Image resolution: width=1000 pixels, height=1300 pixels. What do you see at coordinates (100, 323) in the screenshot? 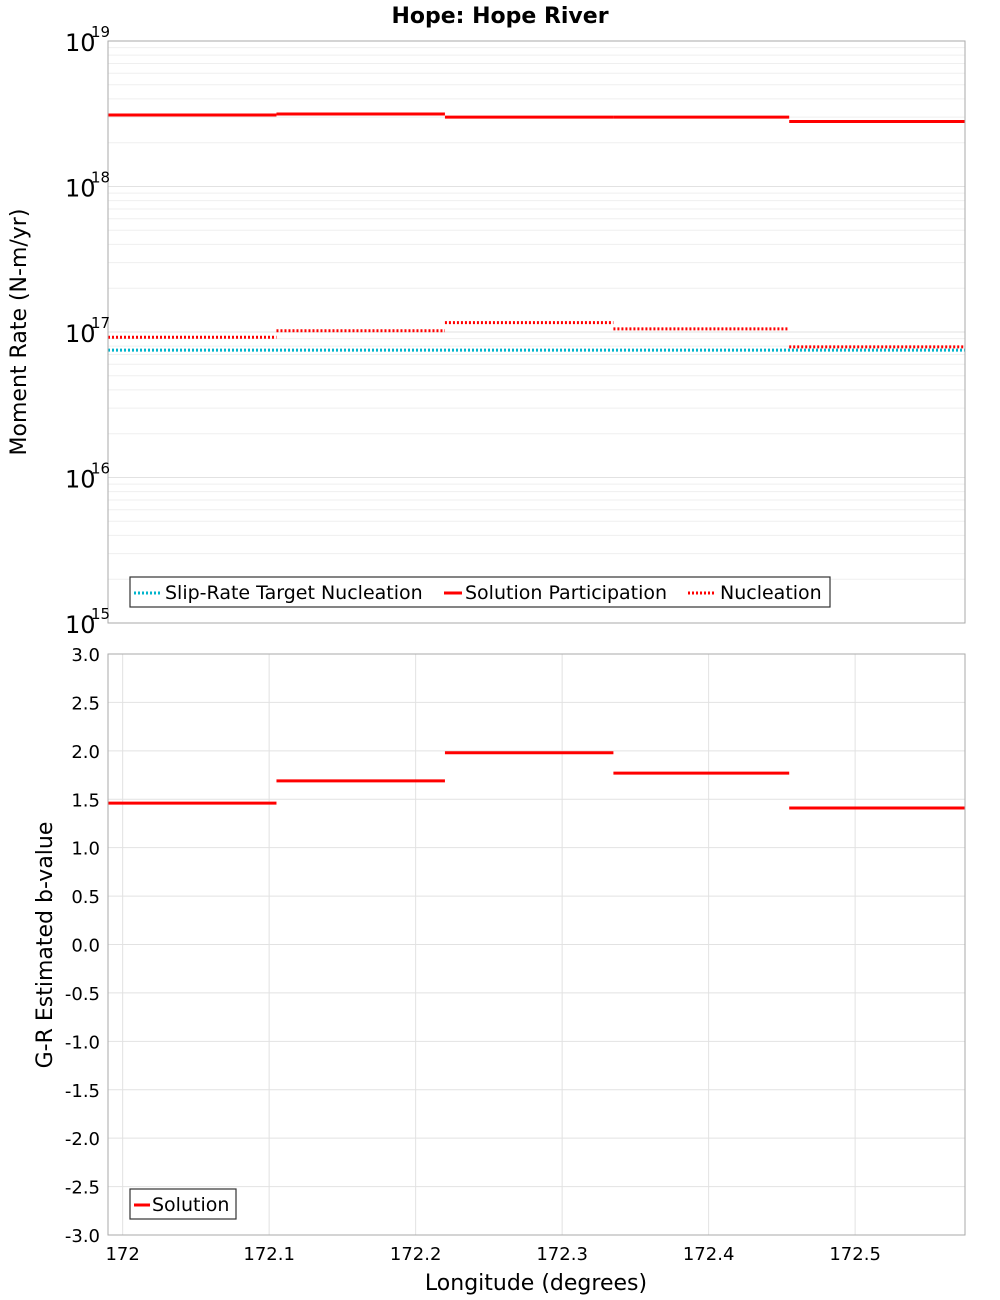
I see `top-y-tick-exponent: 17` at bounding box center [100, 323].